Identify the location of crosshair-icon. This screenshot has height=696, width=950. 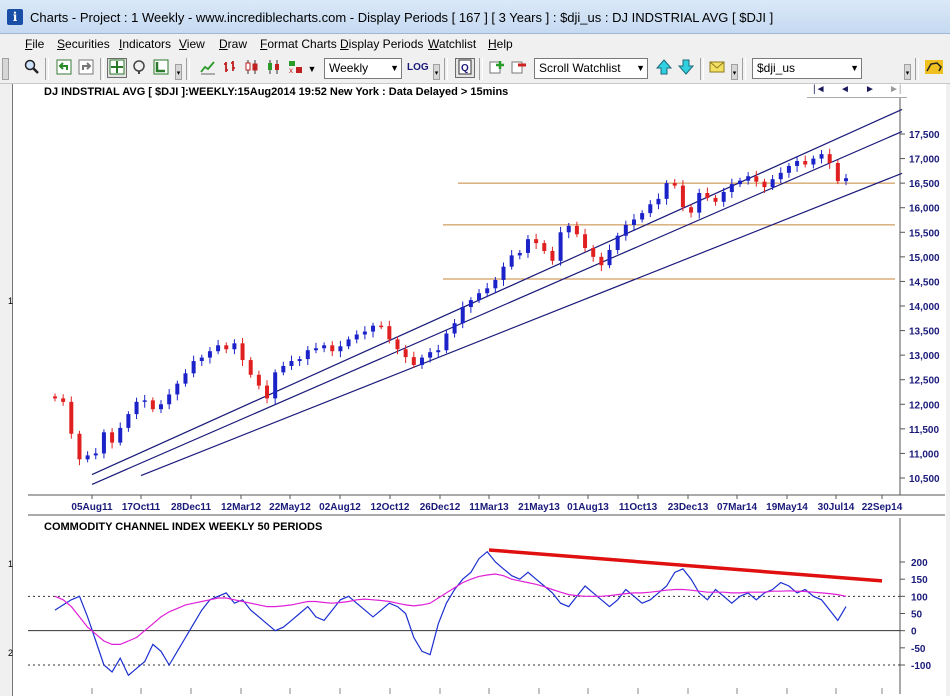
(117, 68).